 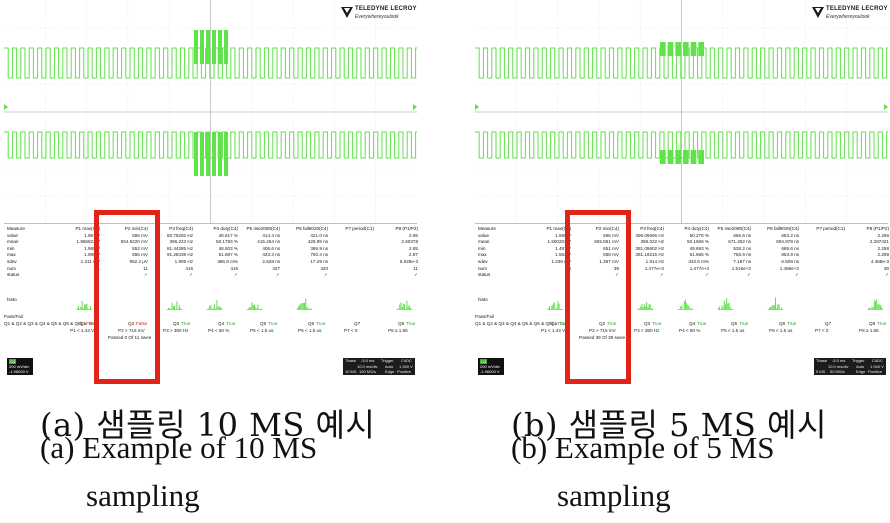 What do you see at coordinates (883, 235) in the screenshot?
I see `table-cell: 2.266` at bounding box center [883, 235].